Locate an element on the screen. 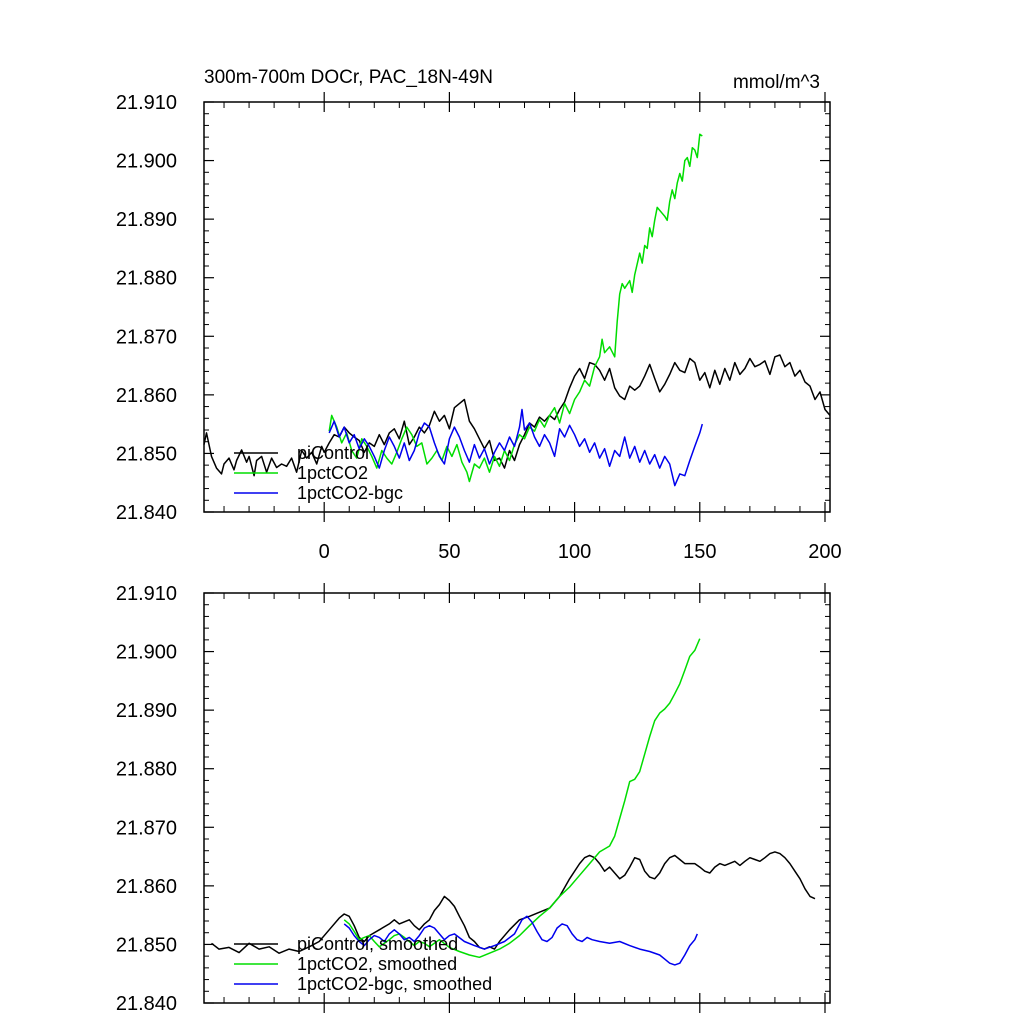  series-line-1pctco2-bgc is located at coordinates (516, 447).